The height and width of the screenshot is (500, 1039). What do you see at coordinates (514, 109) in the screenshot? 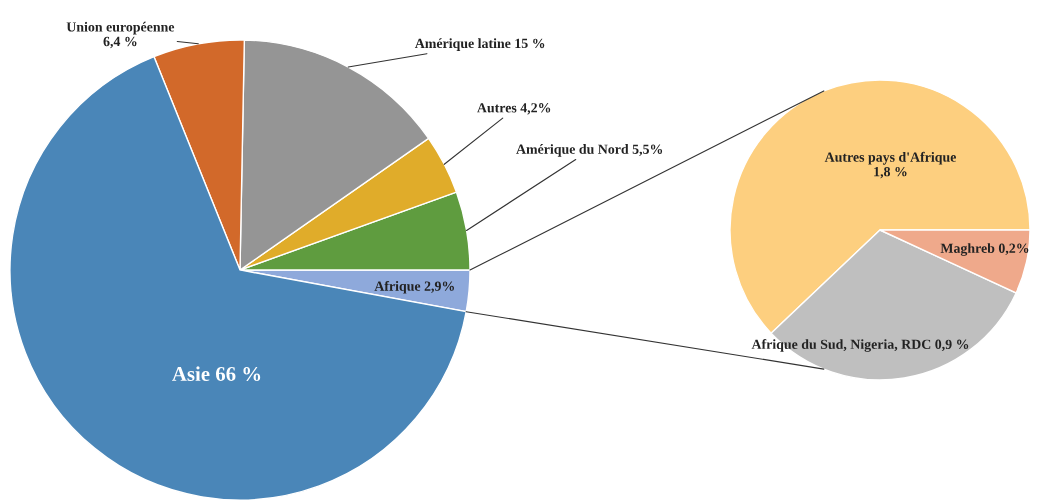
I see `slice-label: Autres 4,2%` at bounding box center [514, 109].